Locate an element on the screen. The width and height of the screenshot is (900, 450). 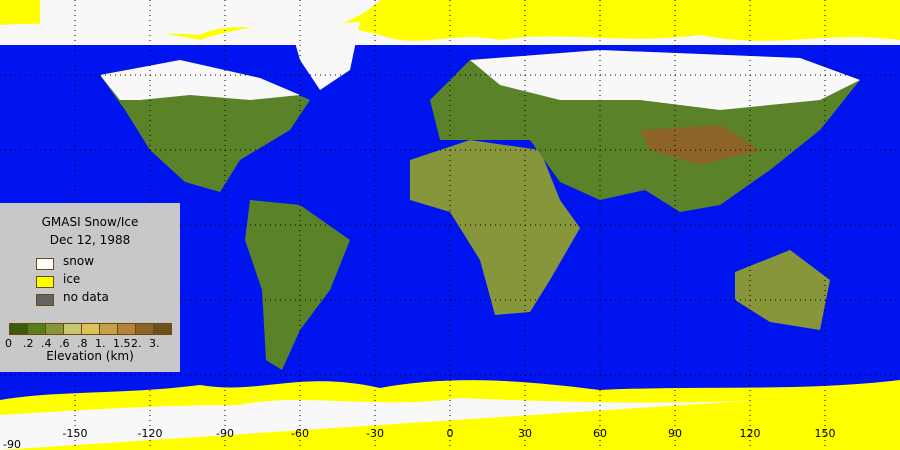
lon-tick-label: 60 is located at coordinates (600, 433).